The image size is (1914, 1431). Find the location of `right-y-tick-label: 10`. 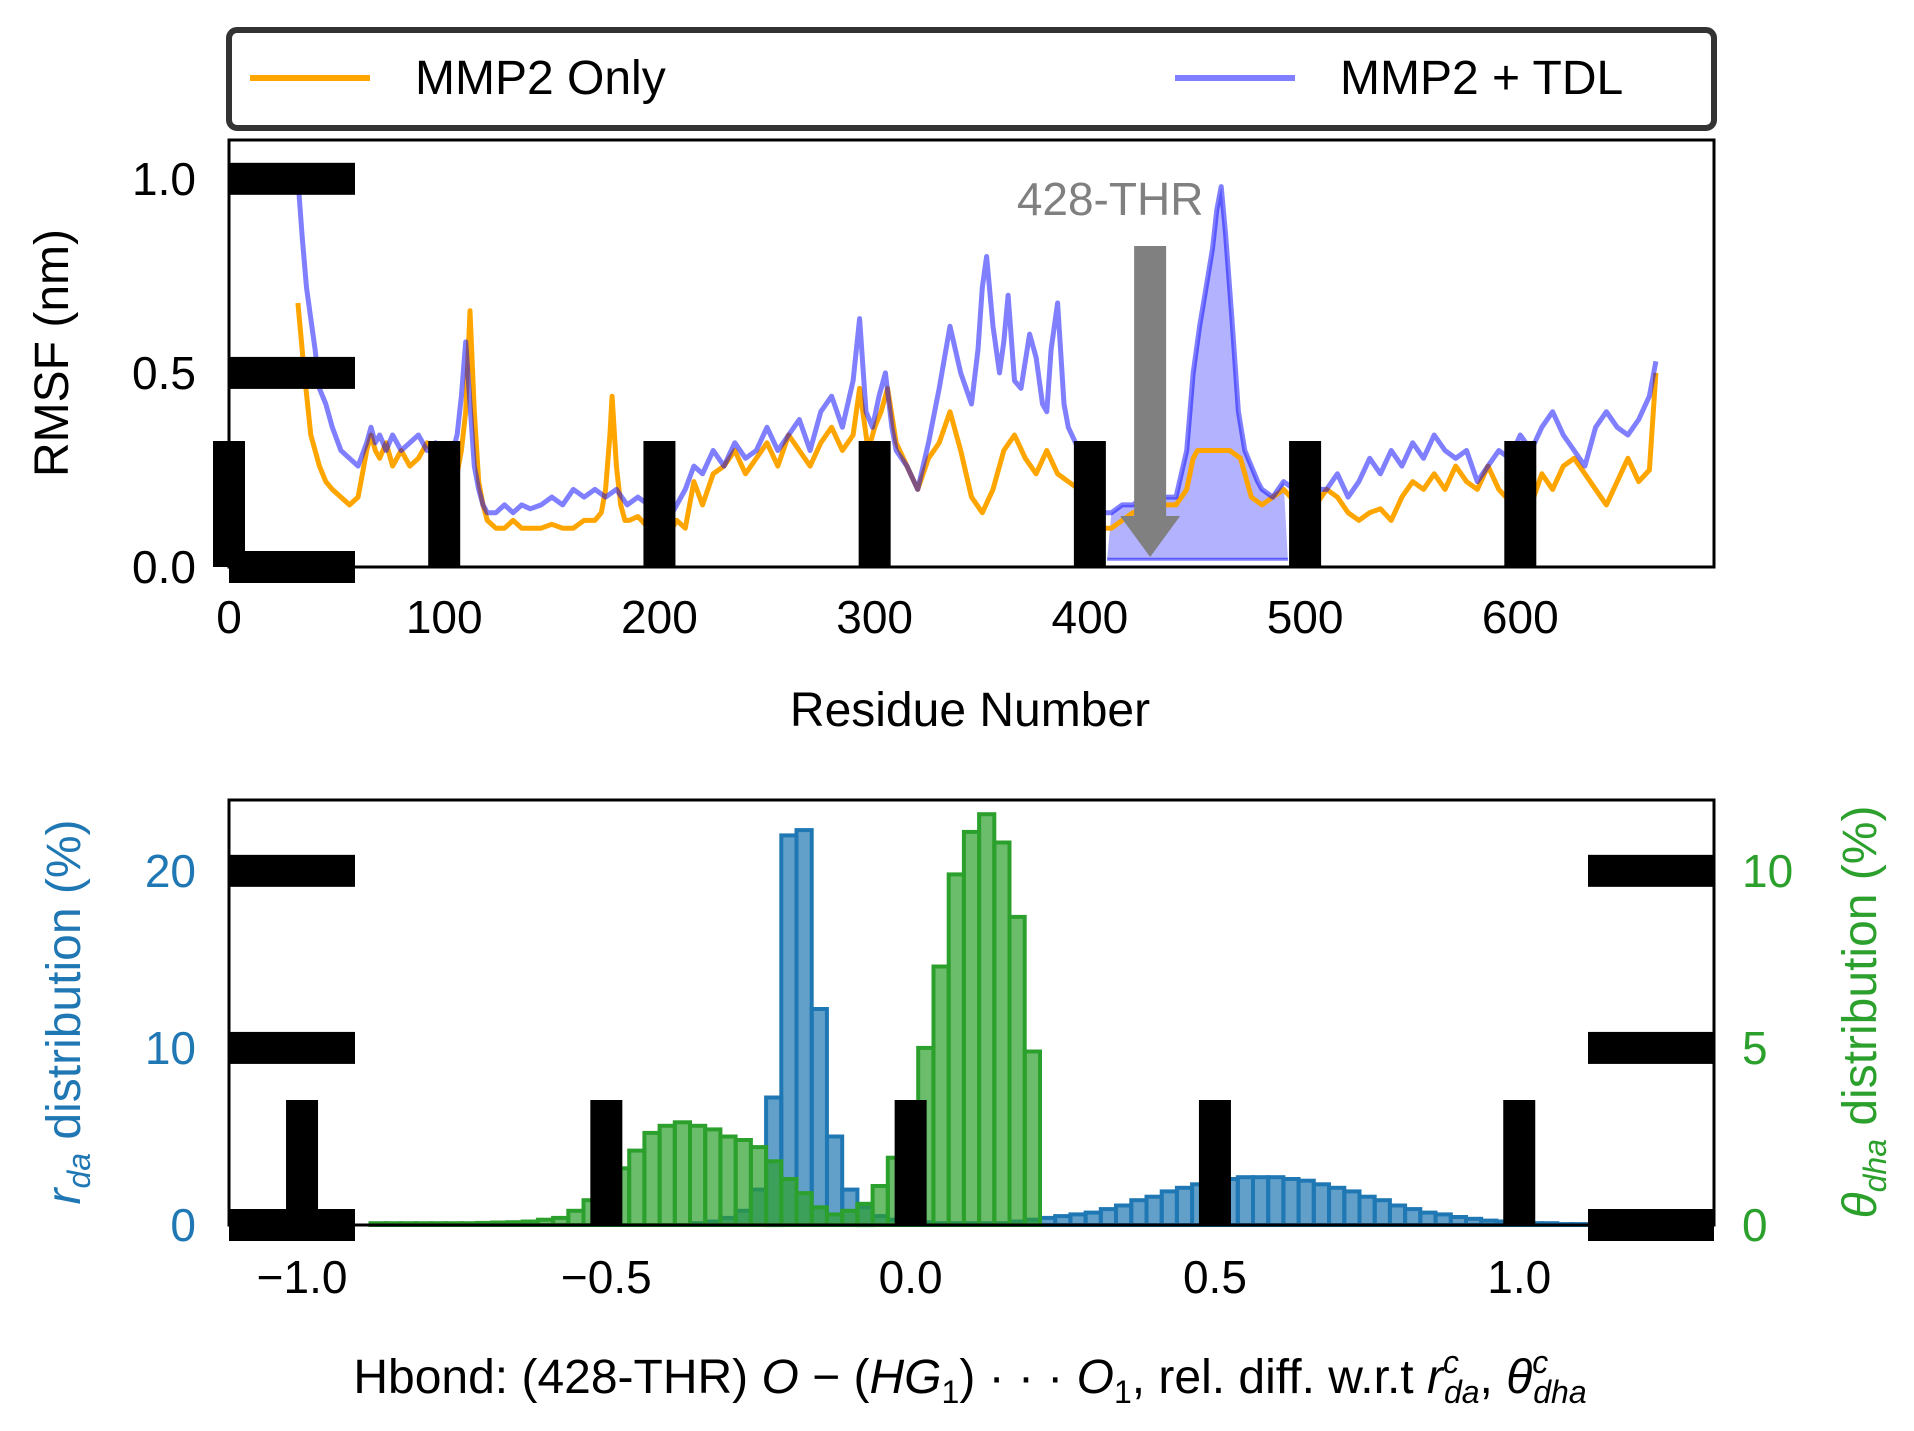

right-y-tick-label: 10 is located at coordinates (1767, 871).